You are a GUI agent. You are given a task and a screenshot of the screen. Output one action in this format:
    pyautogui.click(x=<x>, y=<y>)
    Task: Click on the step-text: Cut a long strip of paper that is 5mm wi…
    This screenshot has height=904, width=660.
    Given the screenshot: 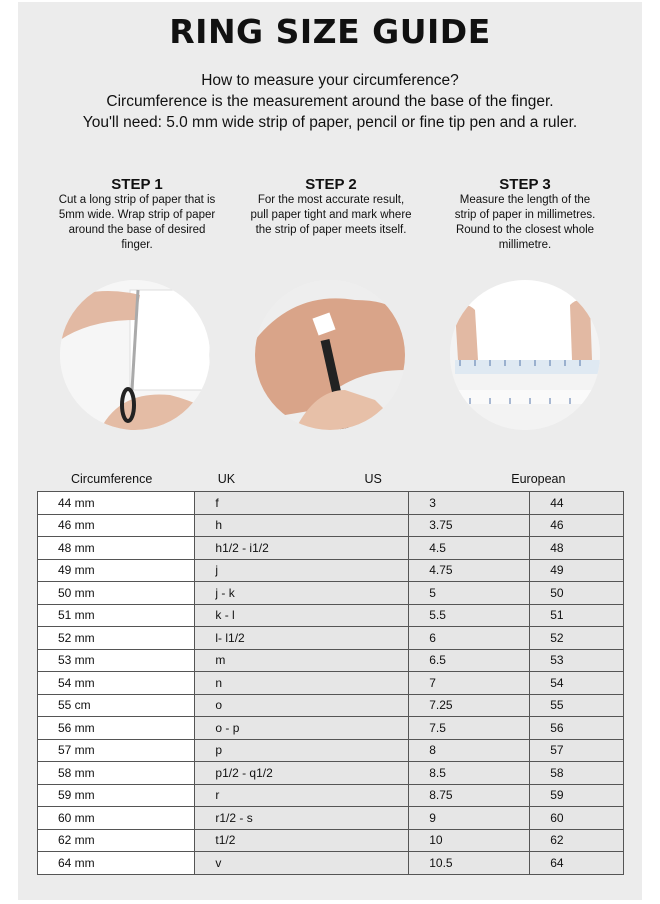 What is the action you would take?
    pyautogui.click(x=137, y=222)
    